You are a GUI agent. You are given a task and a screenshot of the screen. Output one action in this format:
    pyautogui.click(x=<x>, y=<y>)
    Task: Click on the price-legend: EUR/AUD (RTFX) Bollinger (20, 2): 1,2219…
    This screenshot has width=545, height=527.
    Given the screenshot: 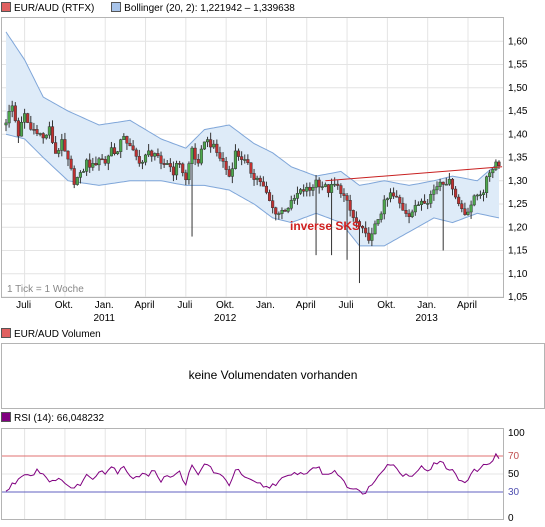 What is the action you would take?
    pyautogui.click(x=155, y=9)
    